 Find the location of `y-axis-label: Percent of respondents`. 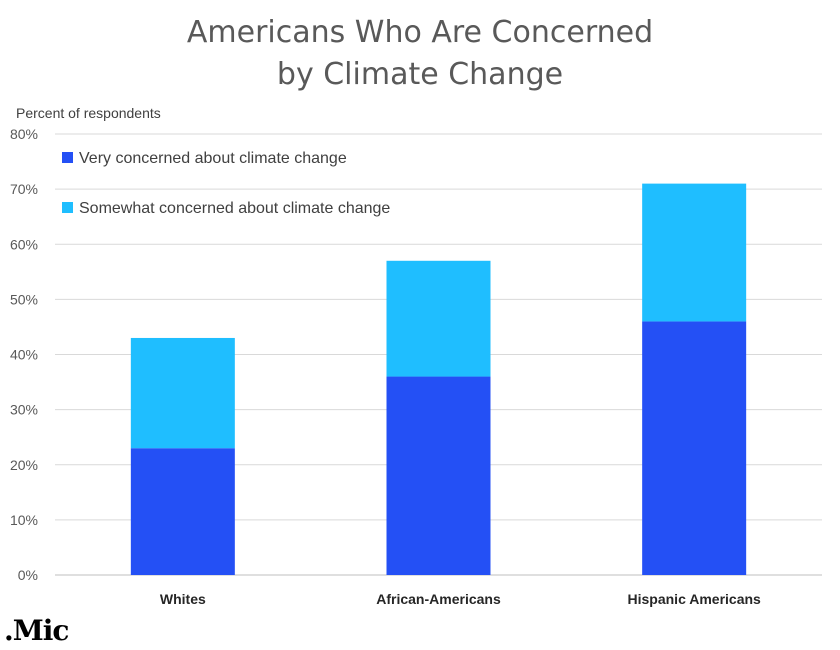

y-axis-label: Percent of respondents is located at coordinates (88, 113).